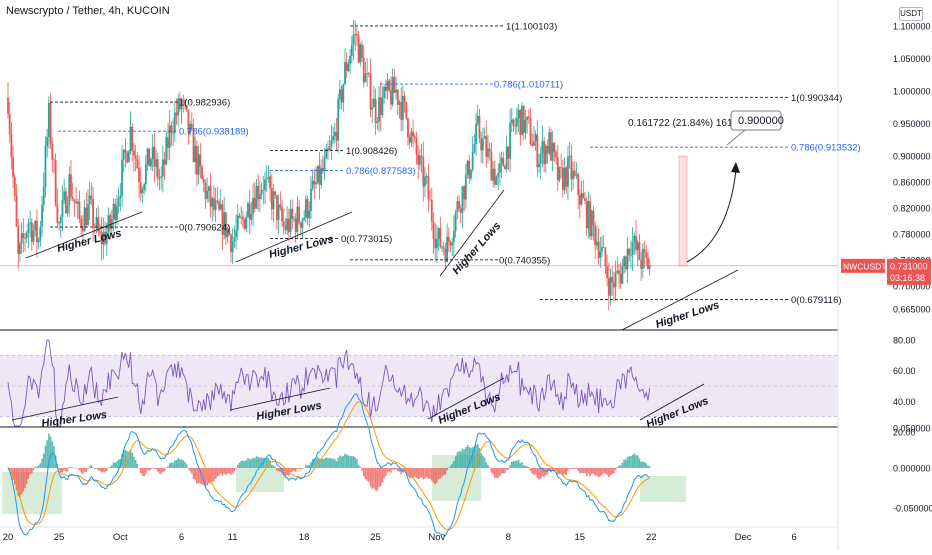  I want to click on fib-level-label: 0(0.679116), so click(816, 300).